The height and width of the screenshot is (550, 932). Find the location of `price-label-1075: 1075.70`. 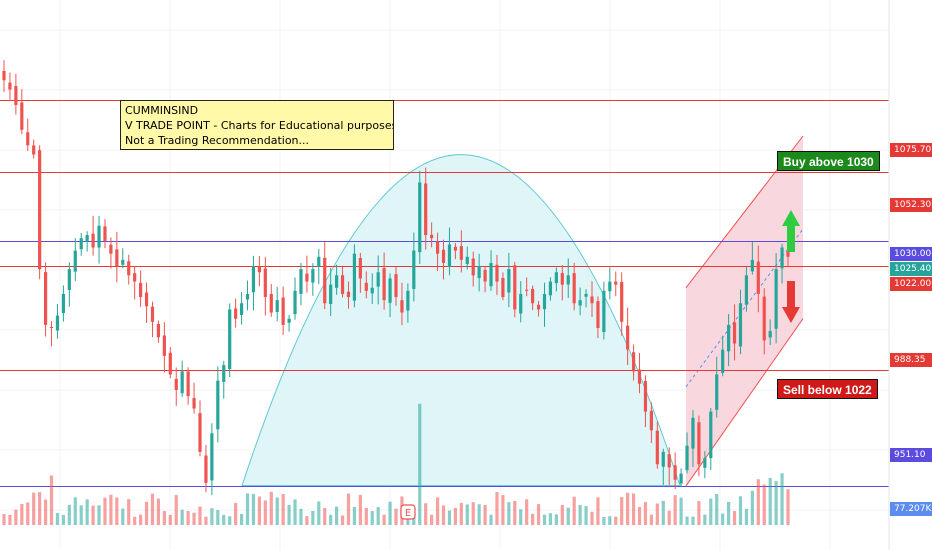

price-label-1075: 1075.70 is located at coordinates (911, 150).